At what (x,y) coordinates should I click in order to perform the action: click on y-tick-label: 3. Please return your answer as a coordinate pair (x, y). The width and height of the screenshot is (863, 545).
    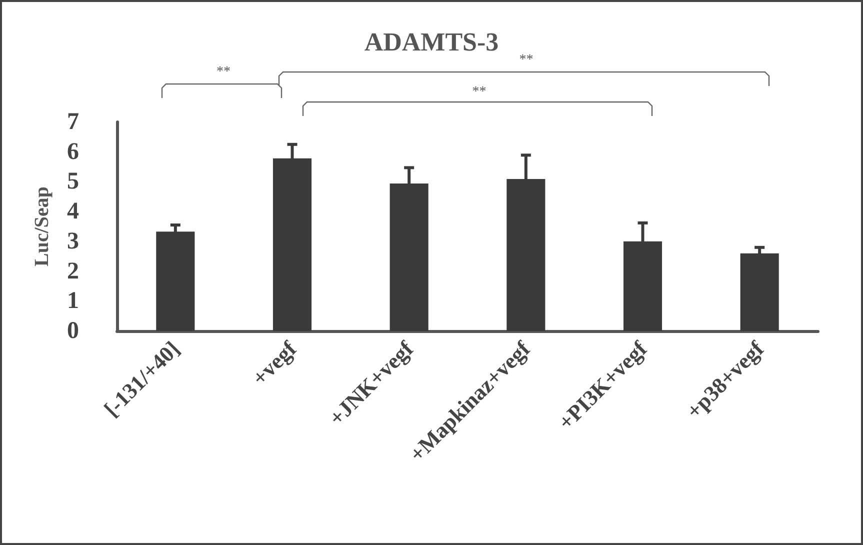
    Looking at the image, I should click on (73, 241).